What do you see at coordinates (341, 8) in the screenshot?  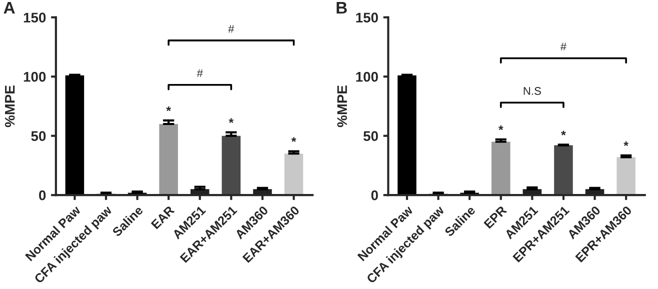 I see `chart-title: B` at bounding box center [341, 8].